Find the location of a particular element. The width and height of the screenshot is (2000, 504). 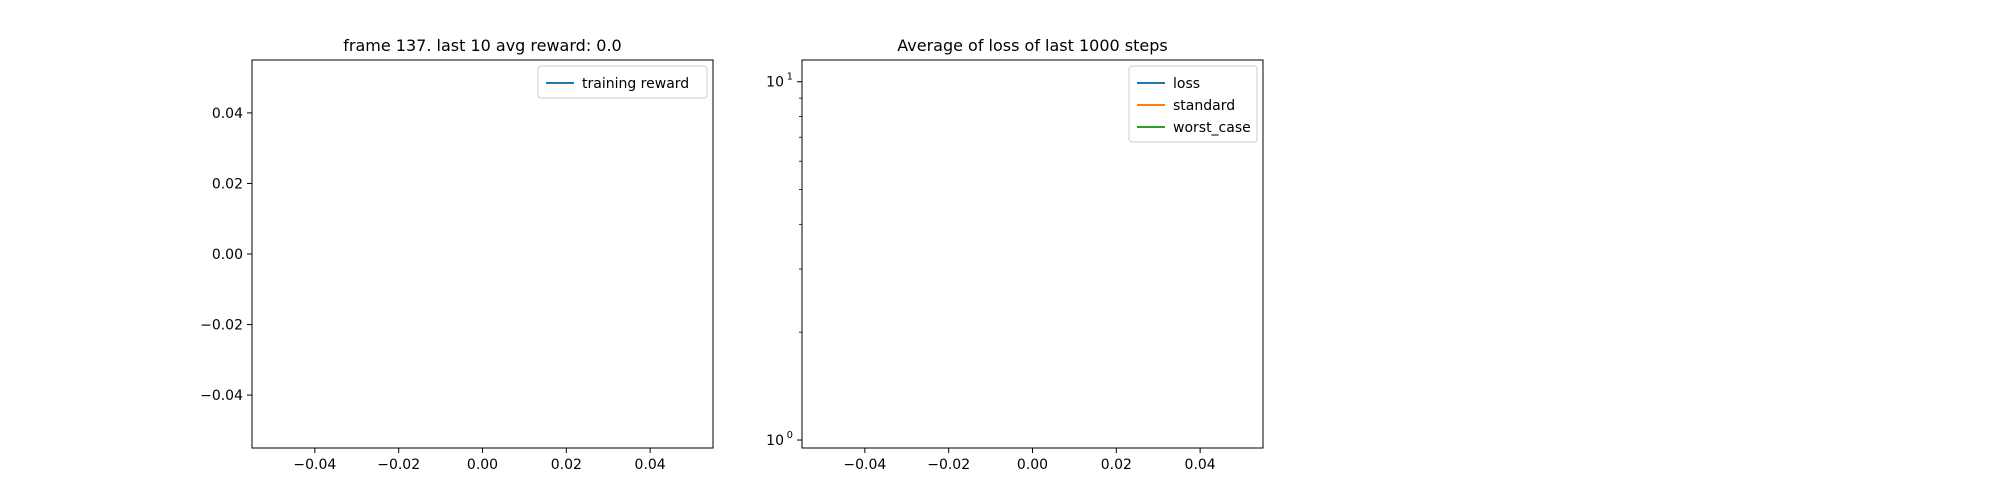

y-tick-label: −0.04 is located at coordinates (221, 396).